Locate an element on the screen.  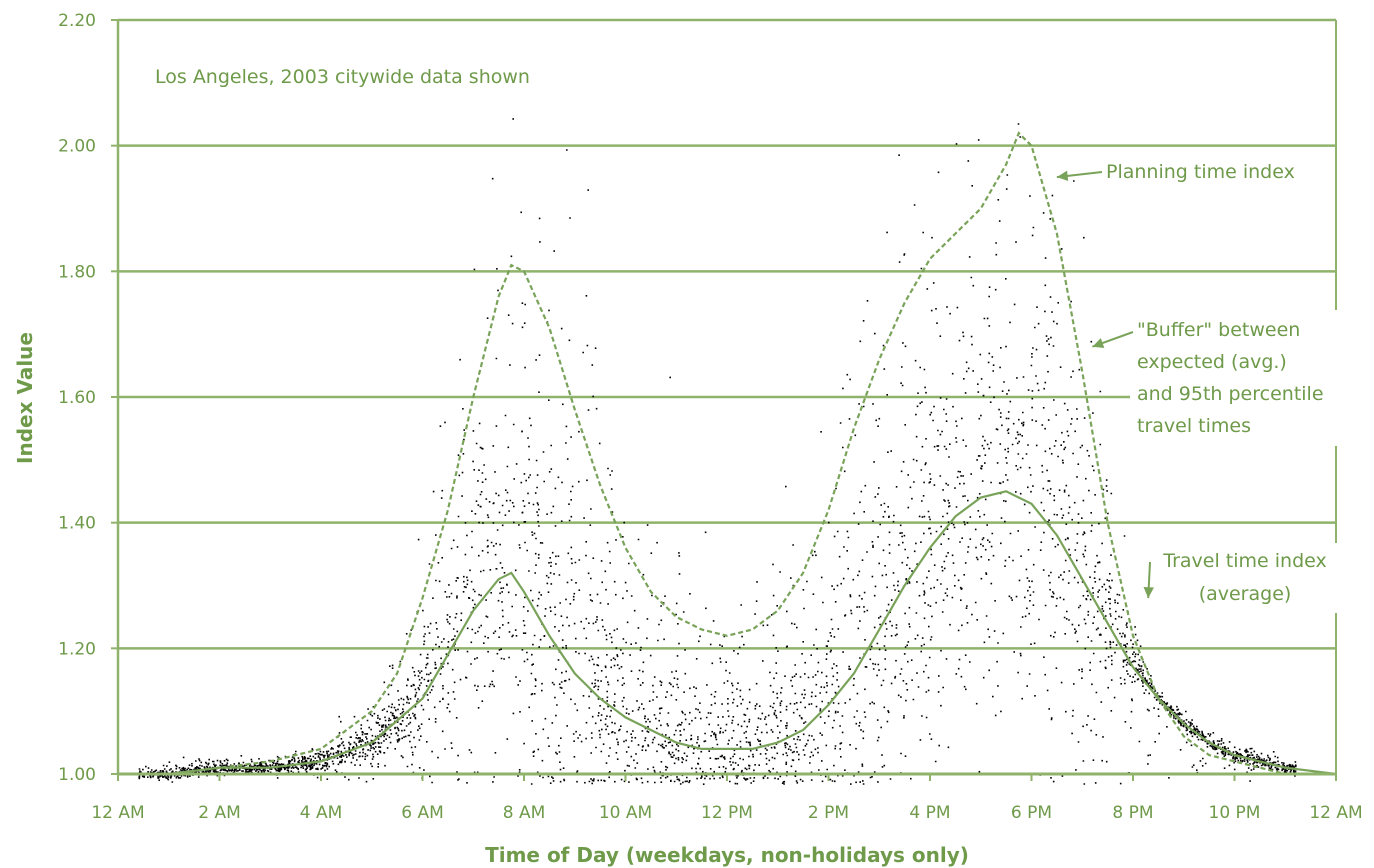
y-tick-label-0: 1.00 is located at coordinates (77, 775).